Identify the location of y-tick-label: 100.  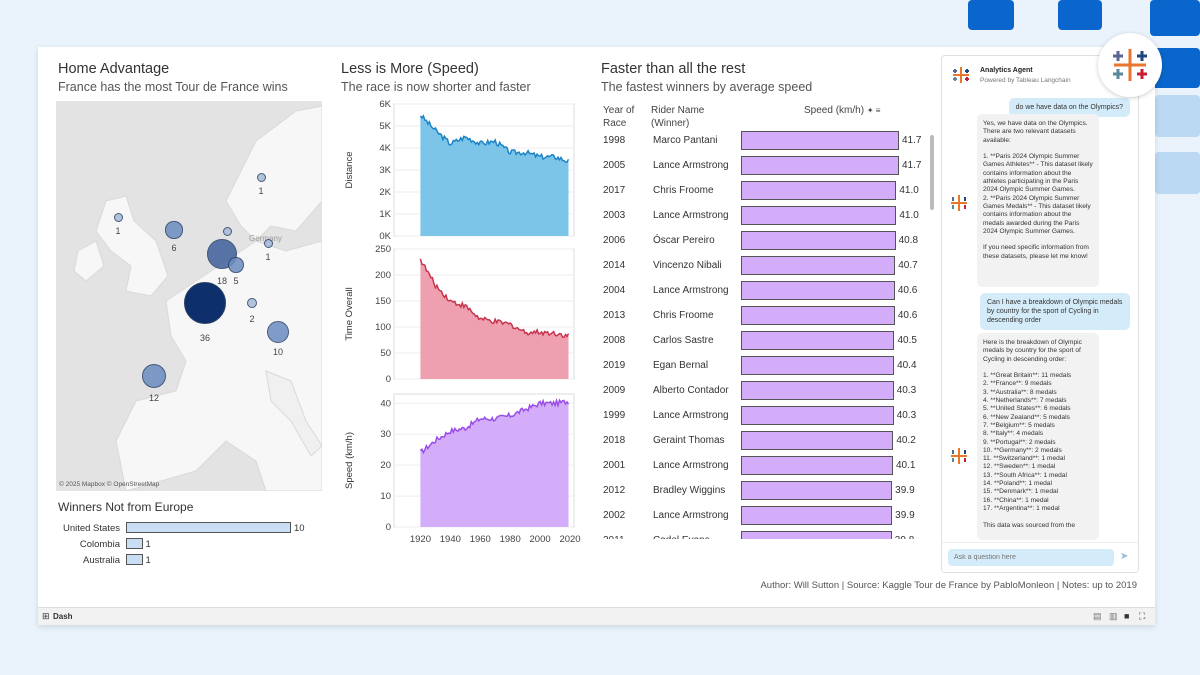
(383, 327).